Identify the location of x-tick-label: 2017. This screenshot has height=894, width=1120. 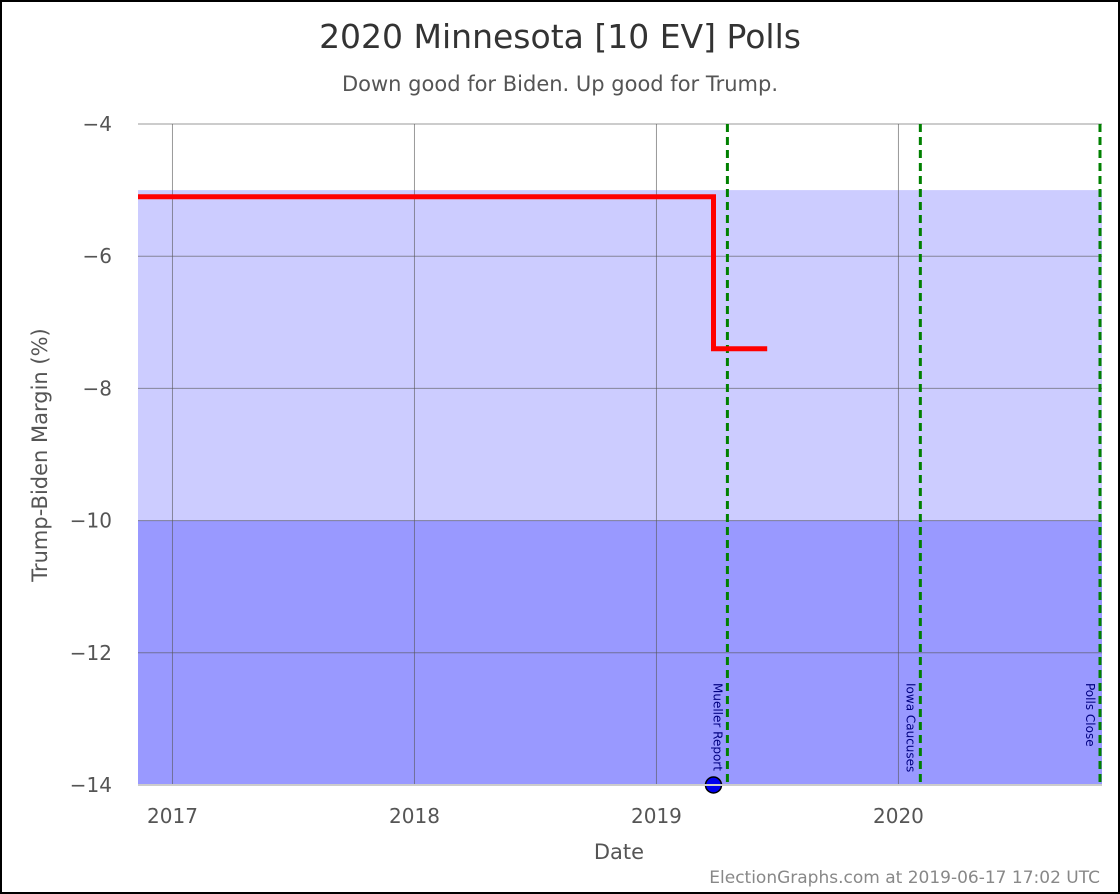
(172, 816).